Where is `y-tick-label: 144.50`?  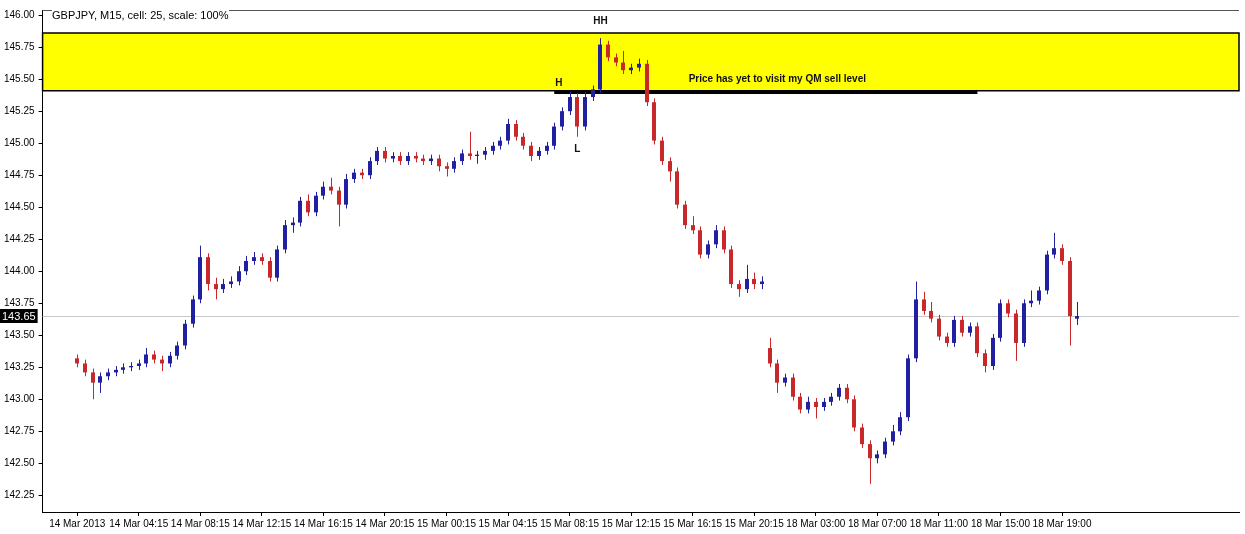 y-tick-label: 144.50 is located at coordinates (19, 206).